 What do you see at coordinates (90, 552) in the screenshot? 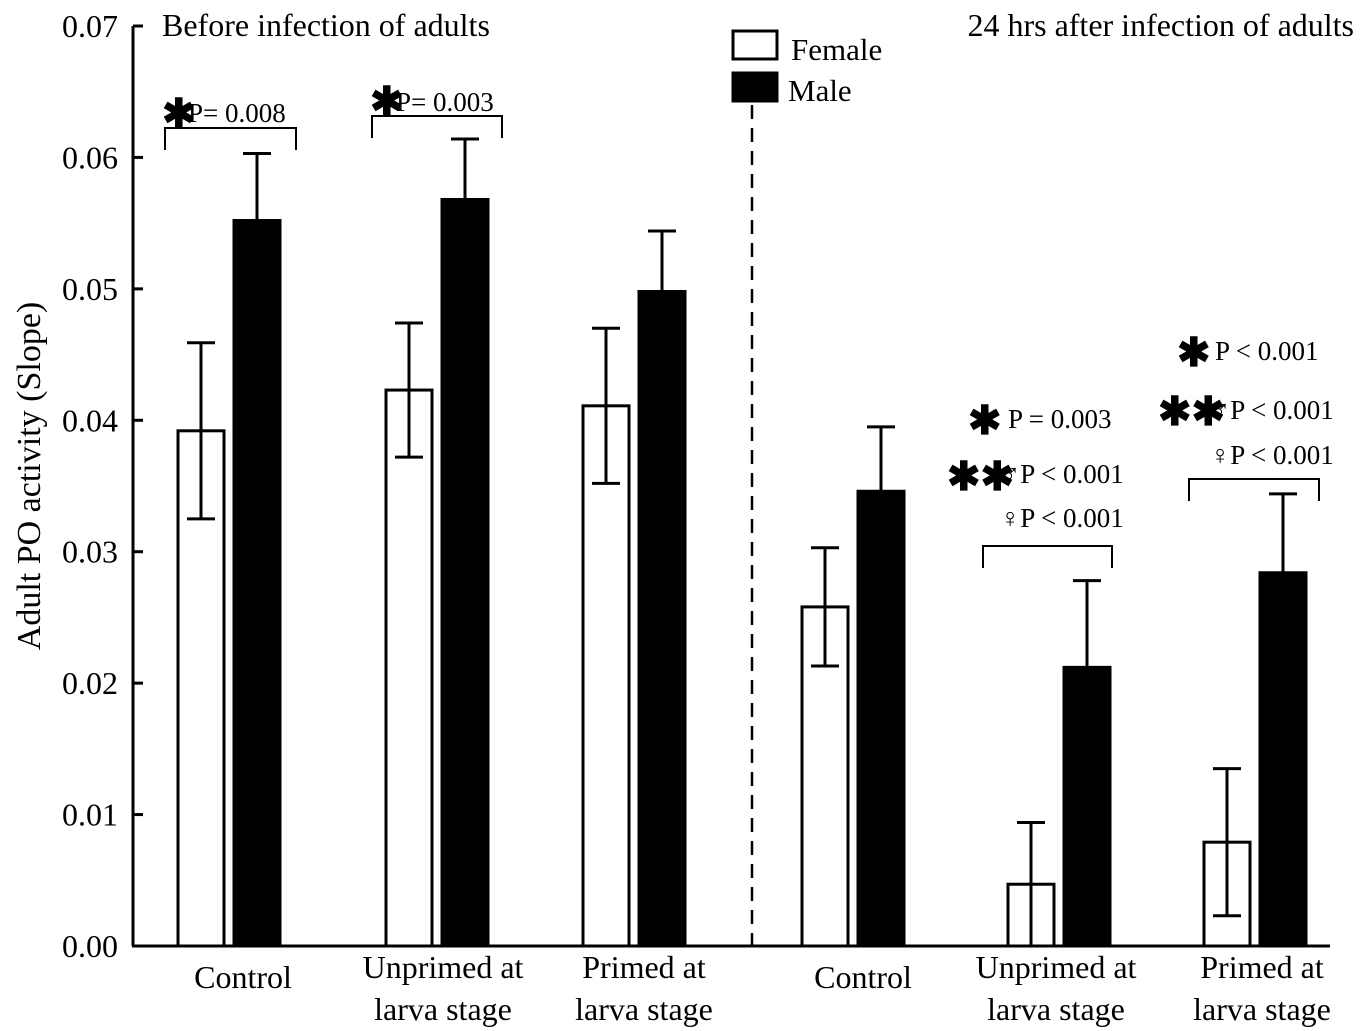
I see `y-tick-label: 0.03` at bounding box center [90, 552].